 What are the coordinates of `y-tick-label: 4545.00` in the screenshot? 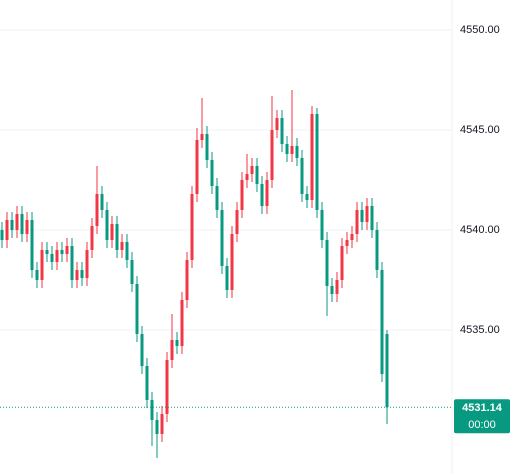 It's located at (480, 130).